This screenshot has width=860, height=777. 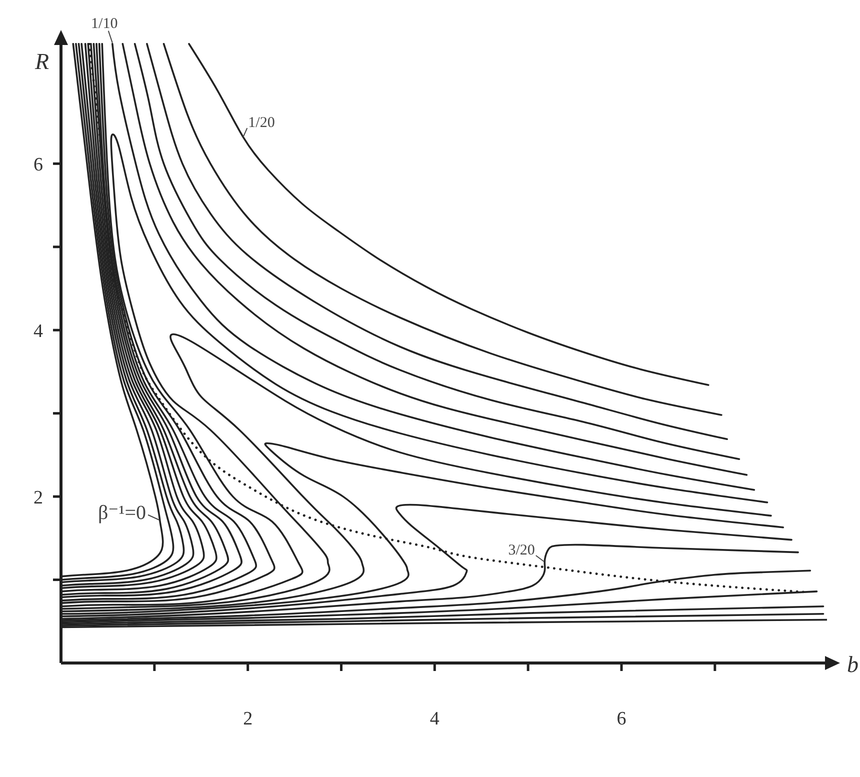 I want to click on x-tick-label: 4, so click(x=435, y=719).